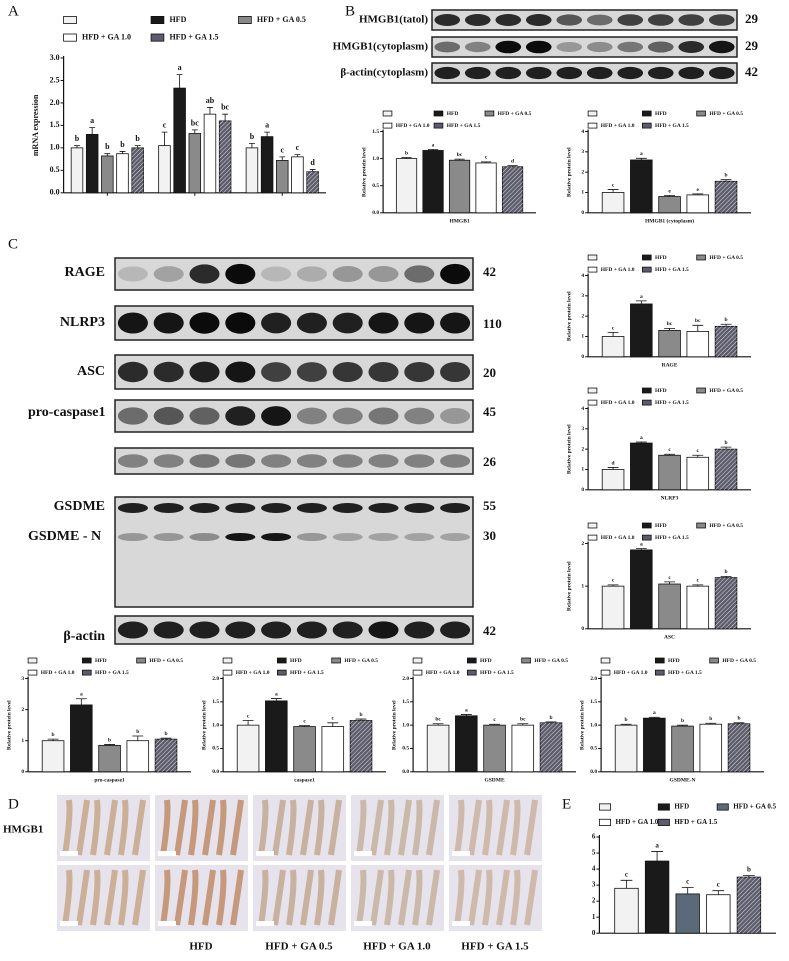  Describe the element at coordinates (459, 221) in the screenshot. I see `x-tick-label: HMGB1` at that location.